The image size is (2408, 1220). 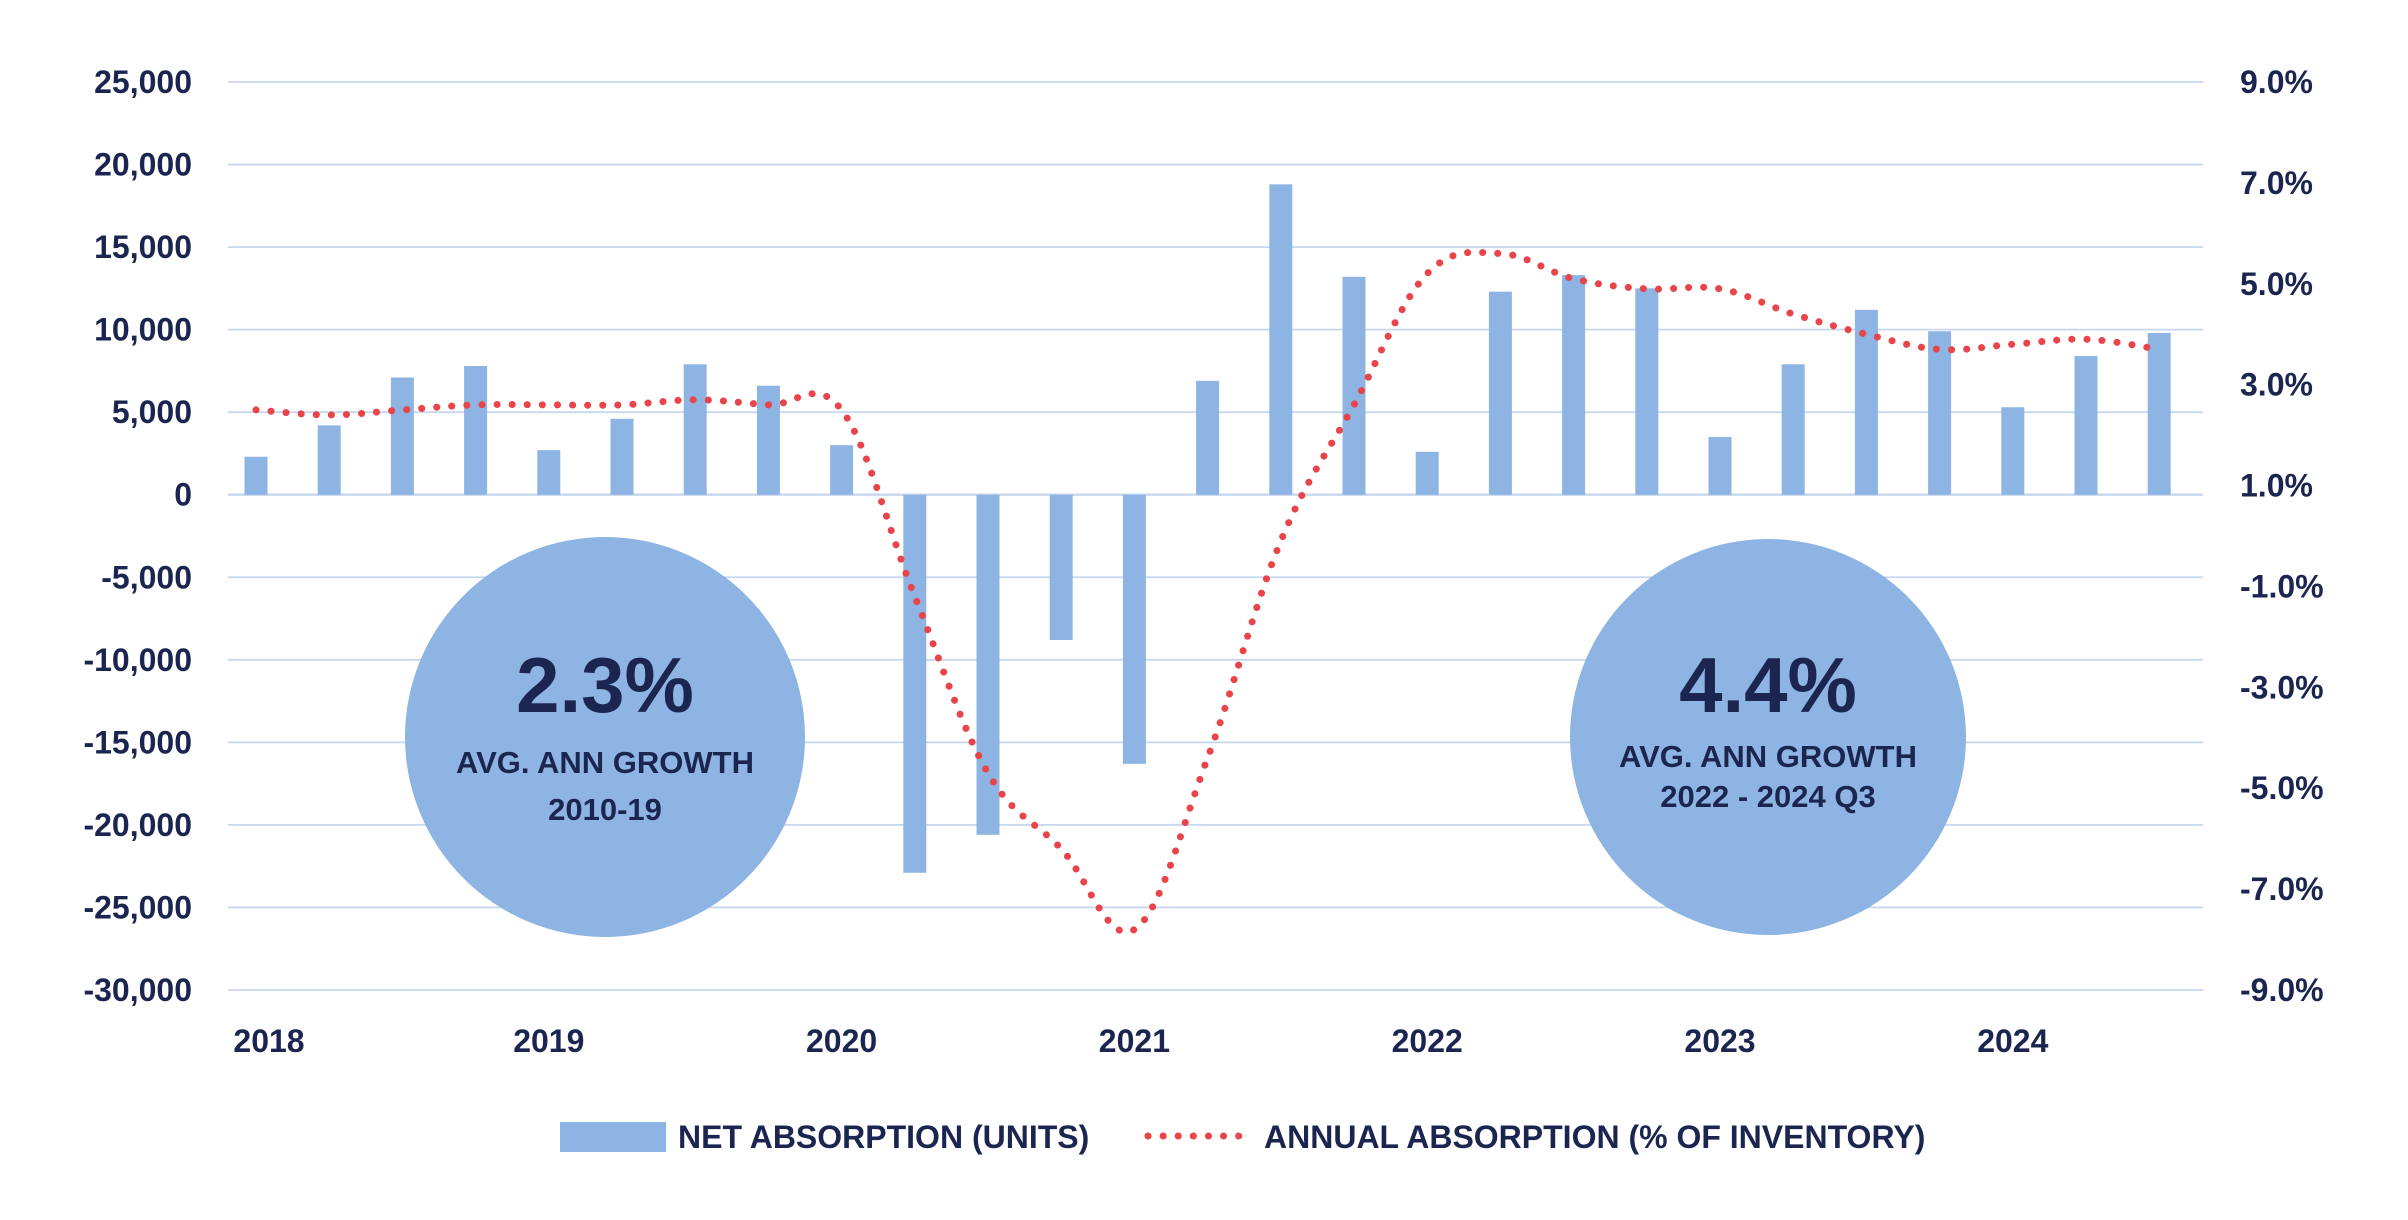 What do you see at coordinates (2012, 1041) in the screenshot?
I see `x-tick-label: 2024` at bounding box center [2012, 1041].